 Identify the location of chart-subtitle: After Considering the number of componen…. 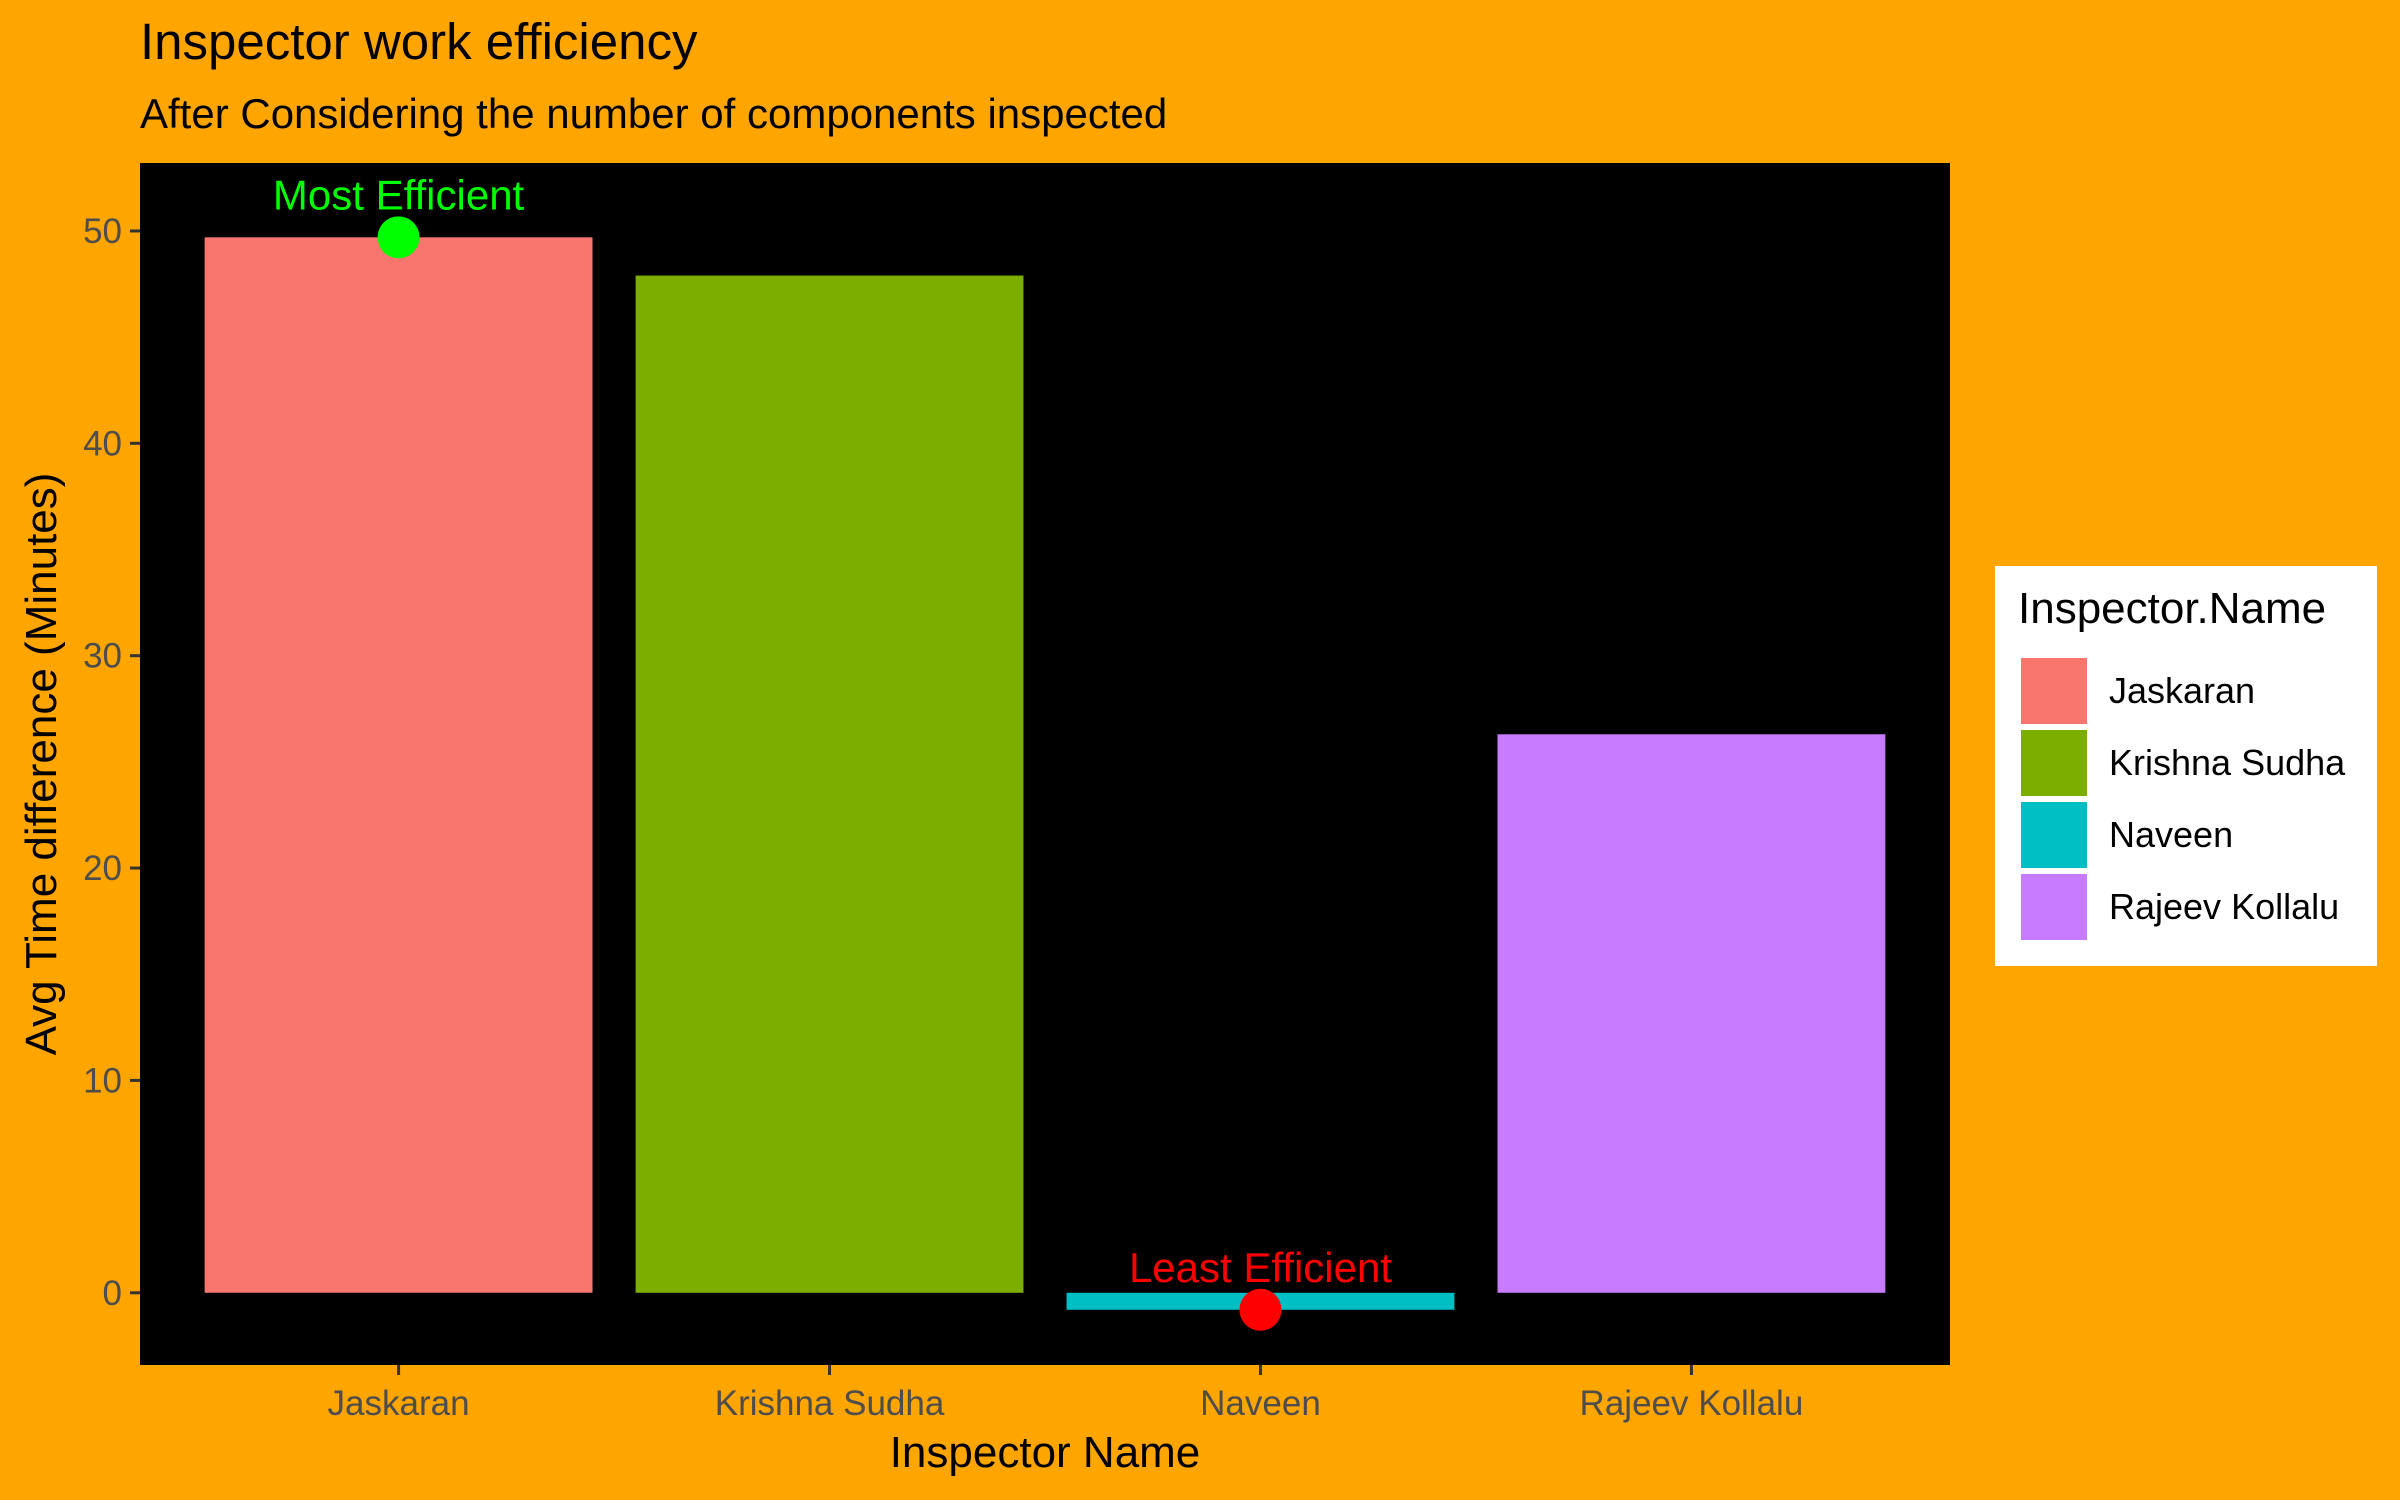
(654, 113).